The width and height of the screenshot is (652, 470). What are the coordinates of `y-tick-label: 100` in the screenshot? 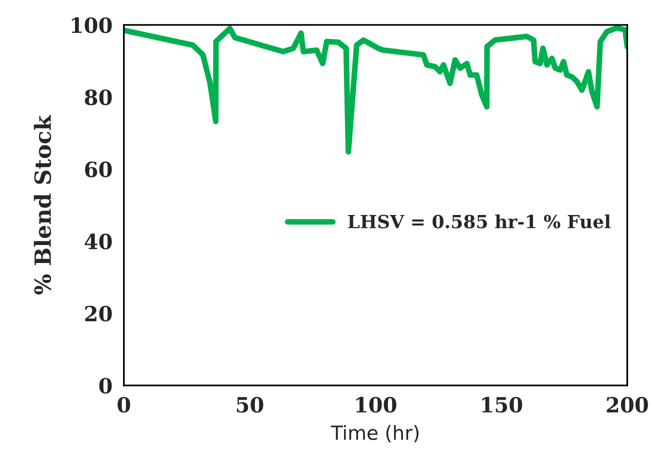 It's located at (92, 25).